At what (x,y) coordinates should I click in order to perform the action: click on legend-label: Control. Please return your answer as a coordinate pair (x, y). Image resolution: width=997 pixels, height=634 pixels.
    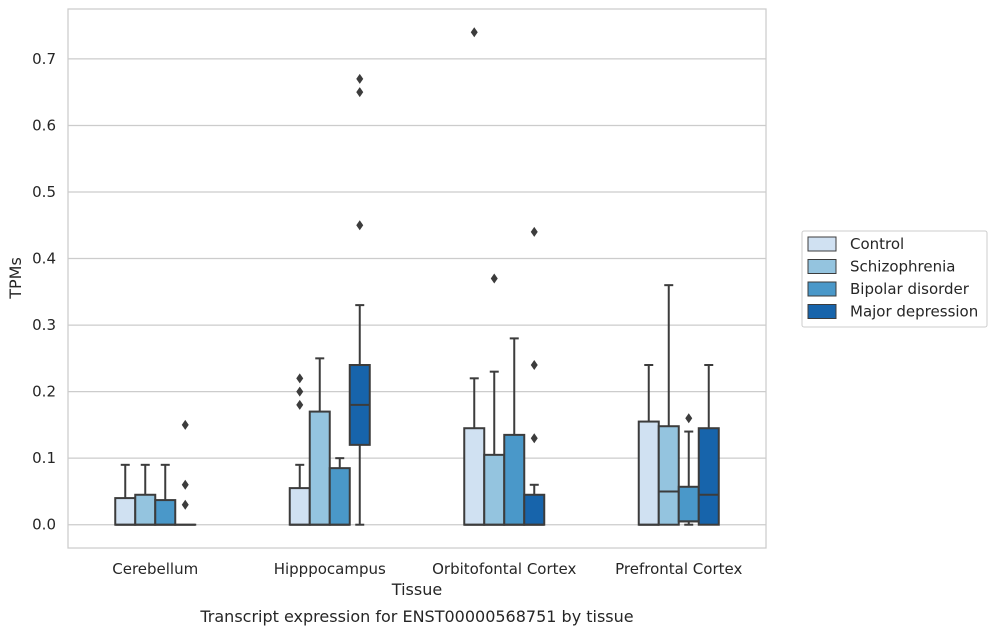
    Looking at the image, I should click on (877, 244).